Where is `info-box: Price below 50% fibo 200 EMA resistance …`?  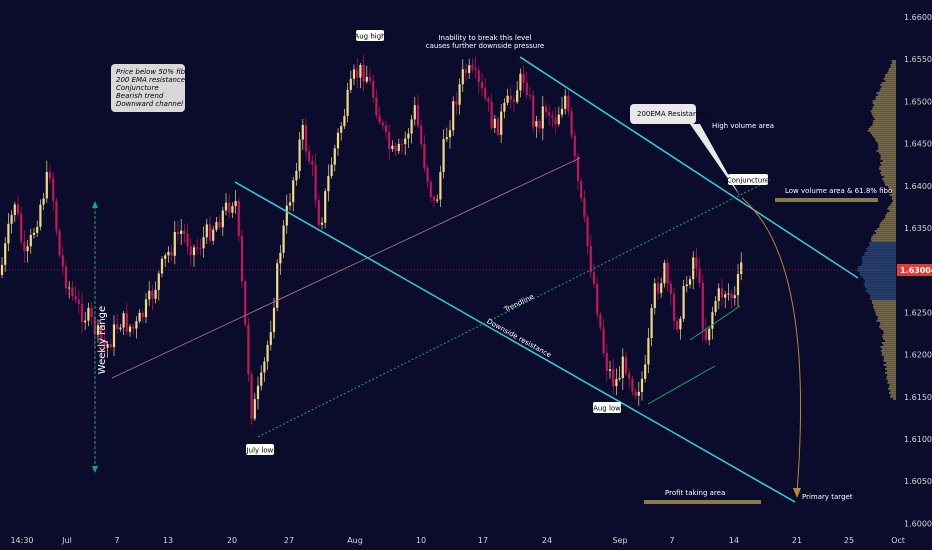
info-box: Price below 50% fibo 200 EMA resistance … is located at coordinates (150, 88).